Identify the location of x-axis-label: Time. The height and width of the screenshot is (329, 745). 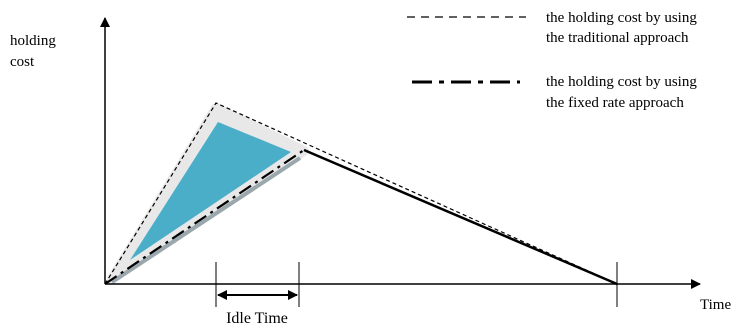
(715, 305).